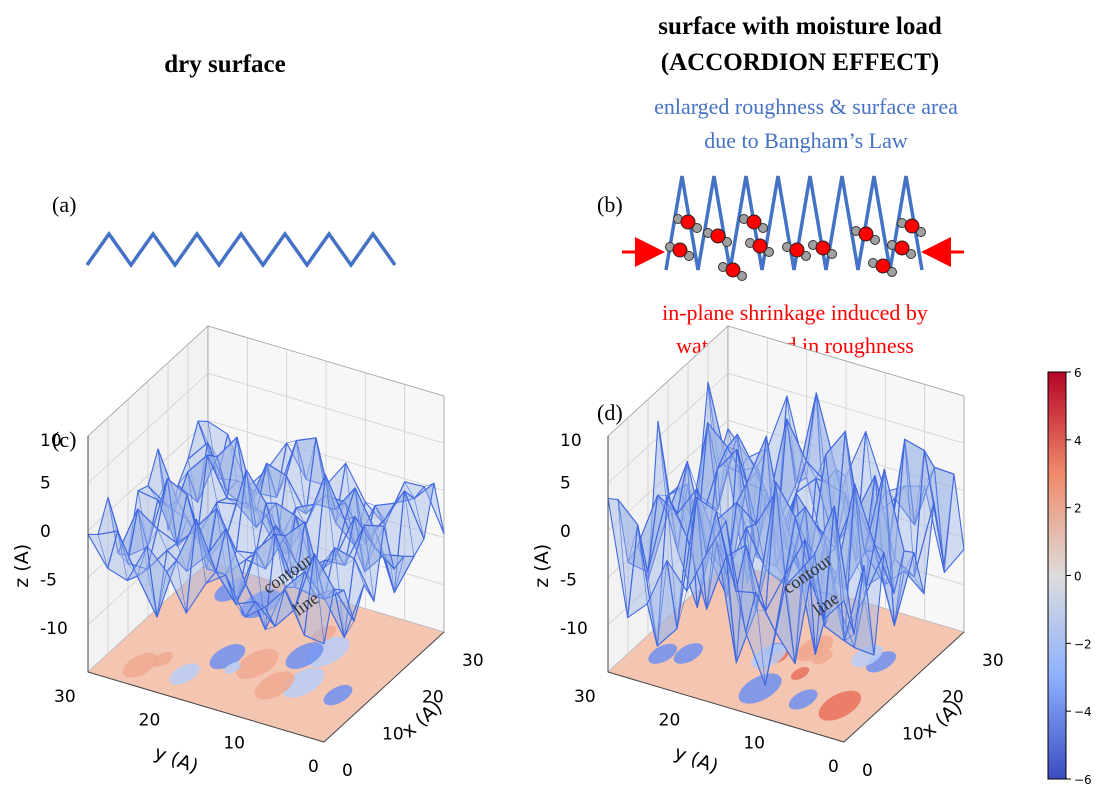  Describe the element at coordinates (1078, 509) in the screenshot. I see `colorbar-tick-label: 2` at that location.